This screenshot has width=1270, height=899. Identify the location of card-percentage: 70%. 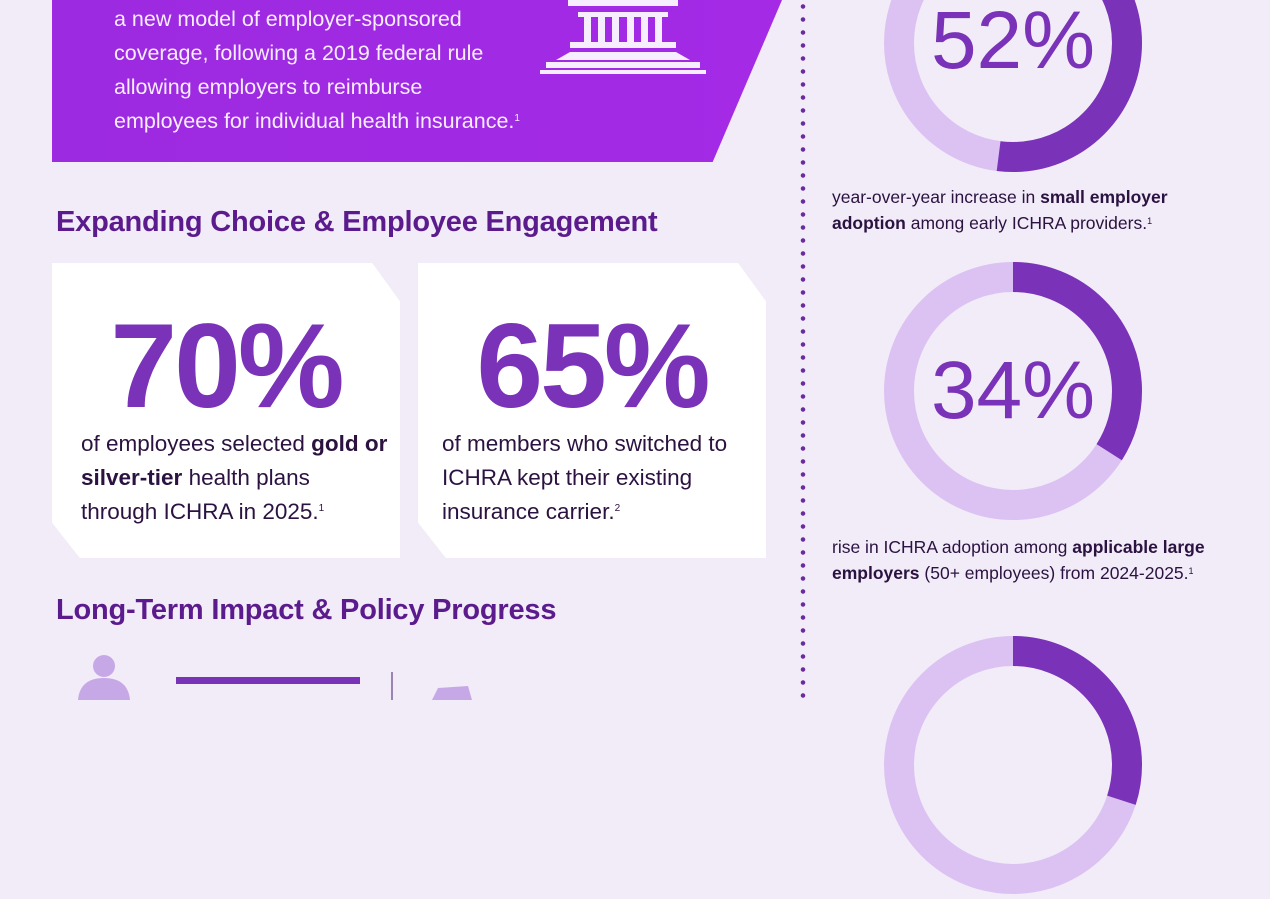
(227, 366).